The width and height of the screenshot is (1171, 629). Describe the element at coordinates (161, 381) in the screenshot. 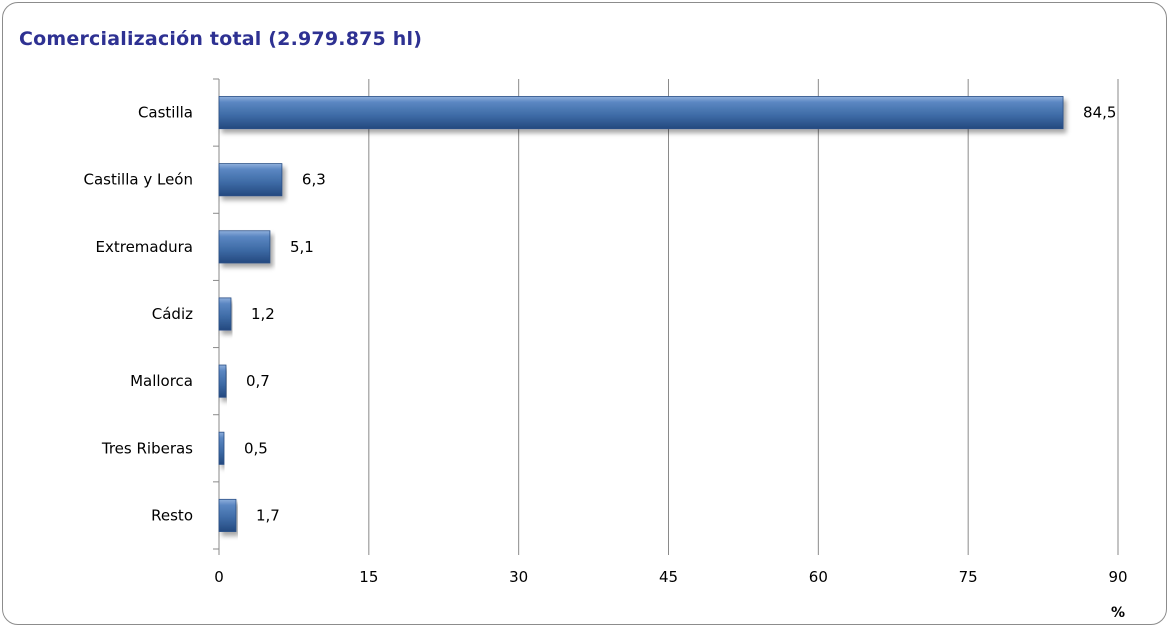

I see `category-label: Mallorca` at that location.